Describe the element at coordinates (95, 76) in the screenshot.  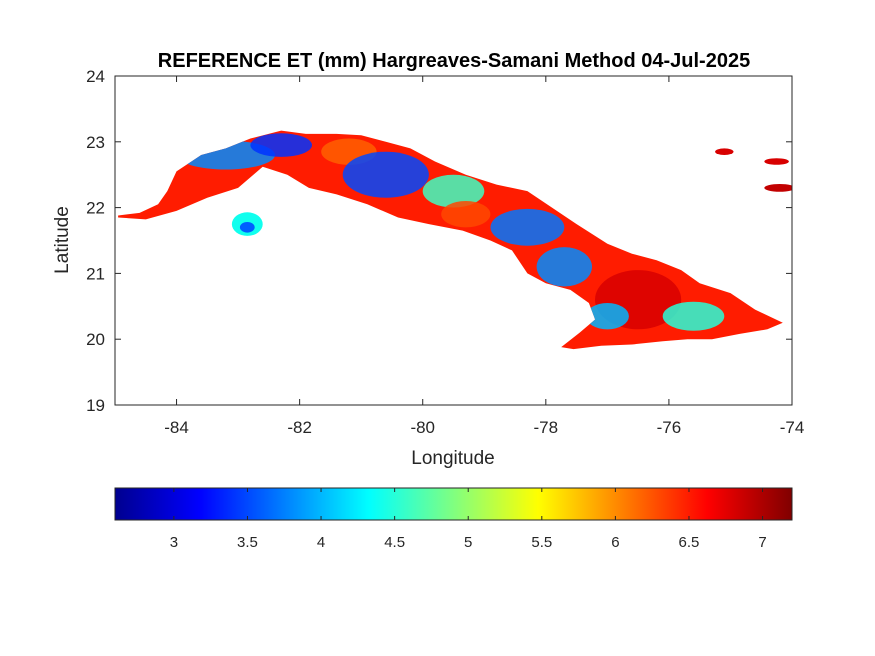
I see `y-tick-label: 24` at that location.